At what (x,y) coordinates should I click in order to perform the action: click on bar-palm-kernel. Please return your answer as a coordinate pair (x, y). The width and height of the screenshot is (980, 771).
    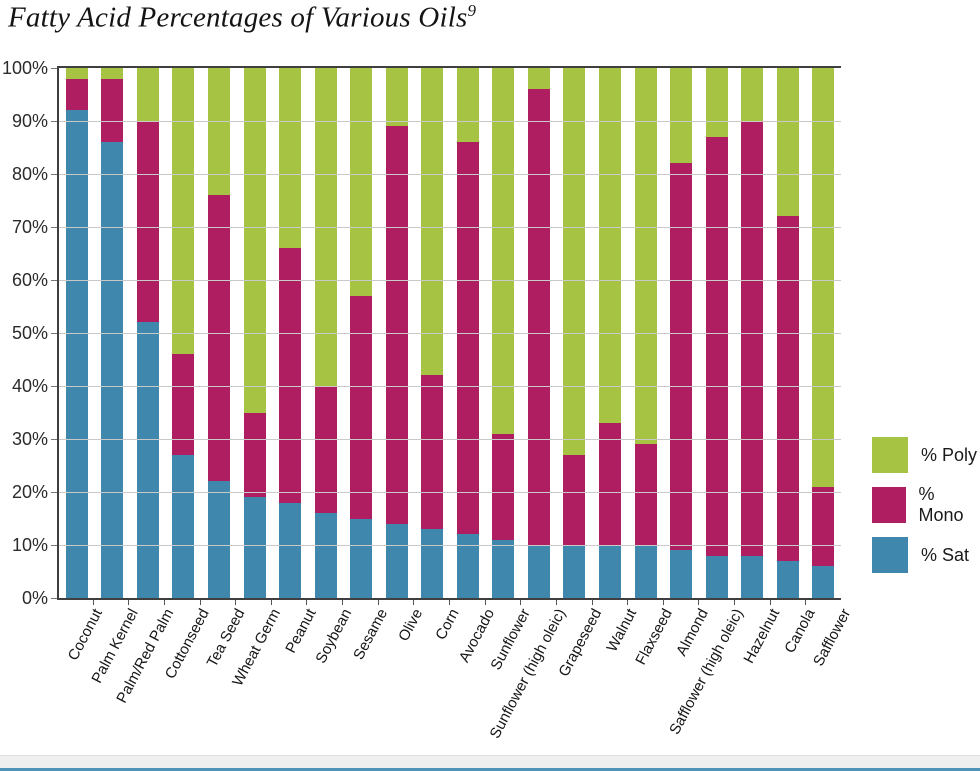
    Looking at the image, I should click on (112, 333).